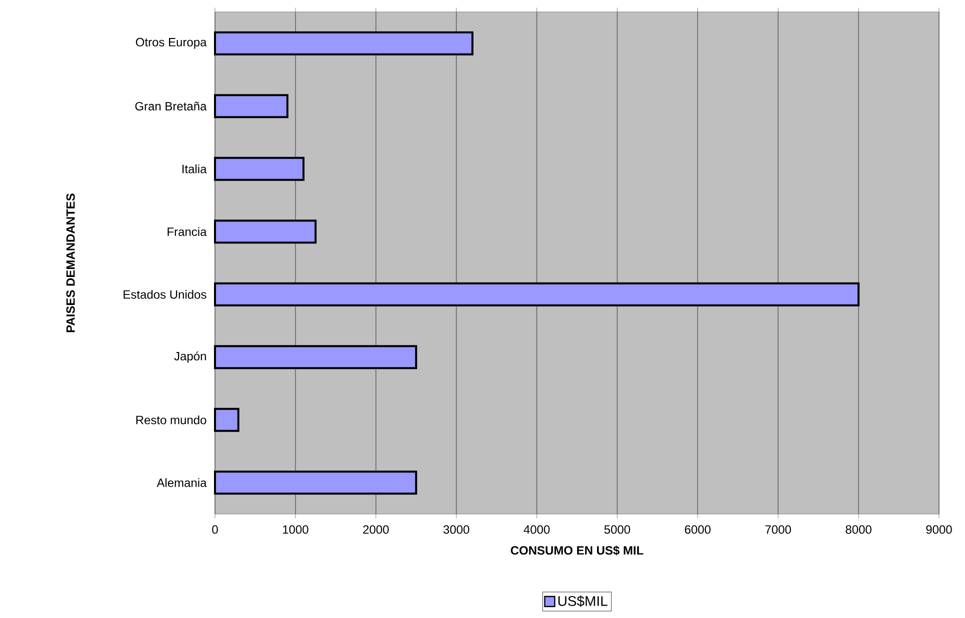  I want to click on y-tick-label: Japón, so click(190, 357).